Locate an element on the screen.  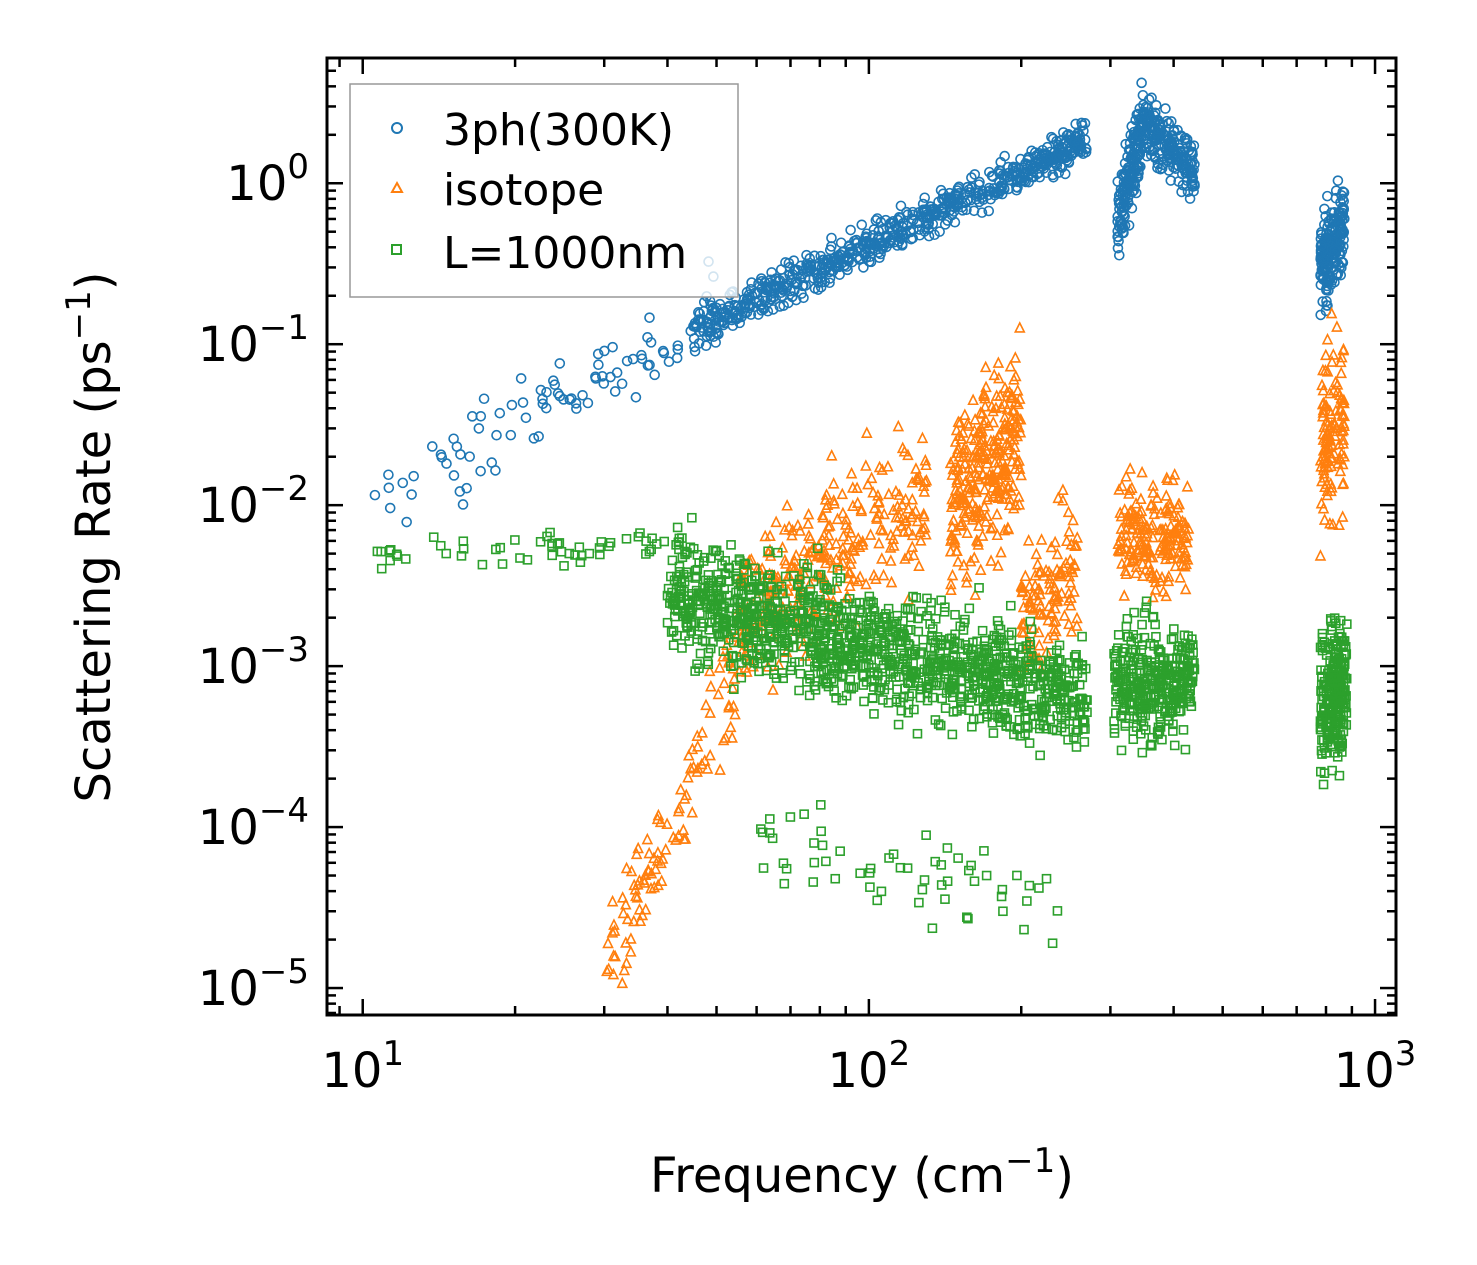
legend-marker-boundary is located at coordinates (396, 249).